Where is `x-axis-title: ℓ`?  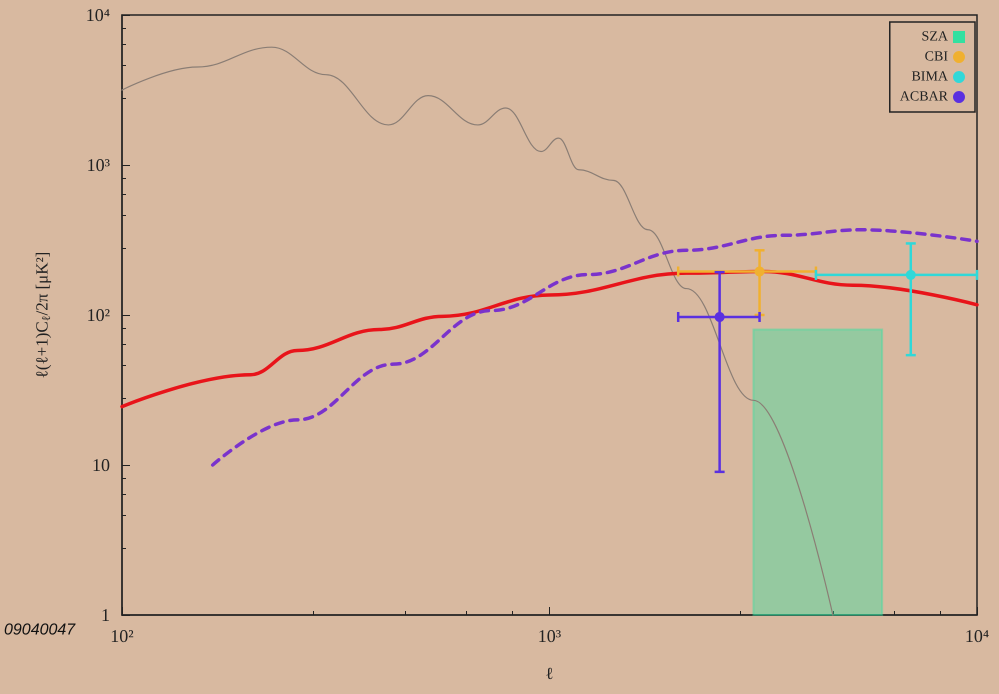
x-axis-title: ℓ is located at coordinates (549, 673).